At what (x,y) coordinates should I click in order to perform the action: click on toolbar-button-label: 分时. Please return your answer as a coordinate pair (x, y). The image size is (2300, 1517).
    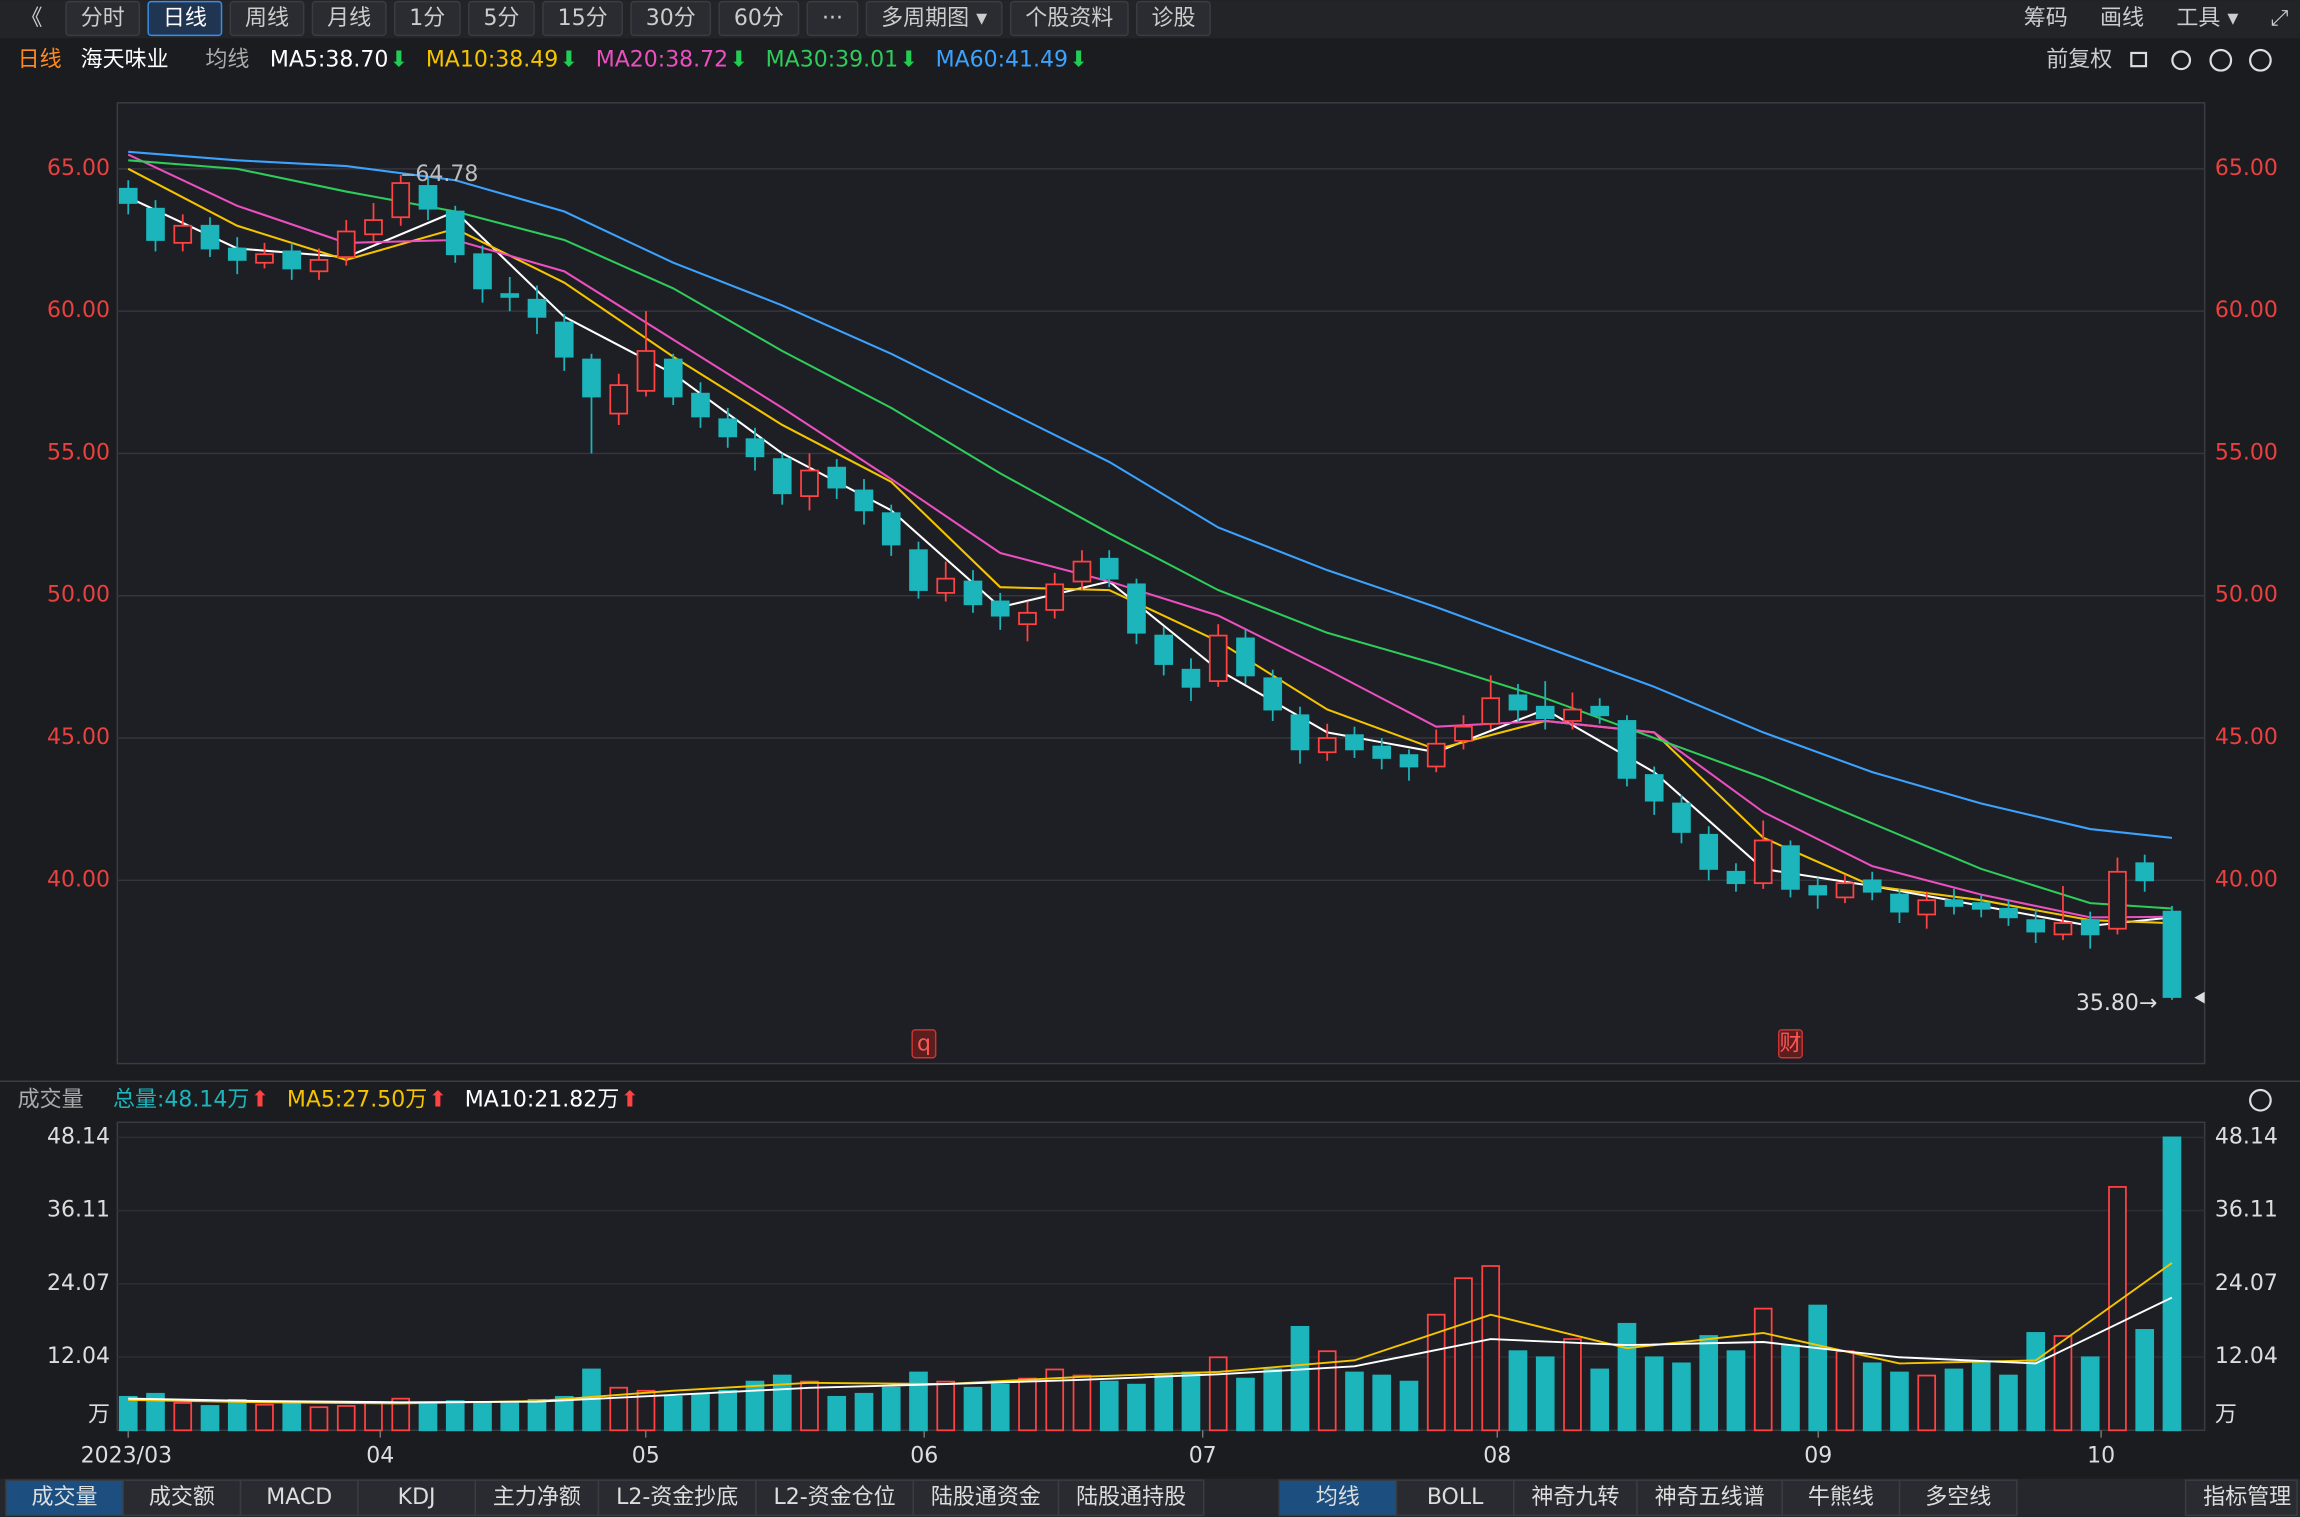
    Looking at the image, I should click on (103, 18).